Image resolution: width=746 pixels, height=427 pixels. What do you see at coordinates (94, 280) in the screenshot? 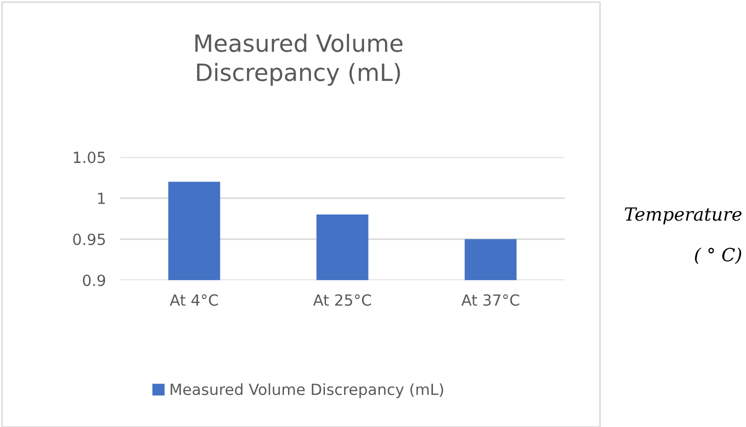
I see `y-tick-label: 0.9` at bounding box center [94, 280].